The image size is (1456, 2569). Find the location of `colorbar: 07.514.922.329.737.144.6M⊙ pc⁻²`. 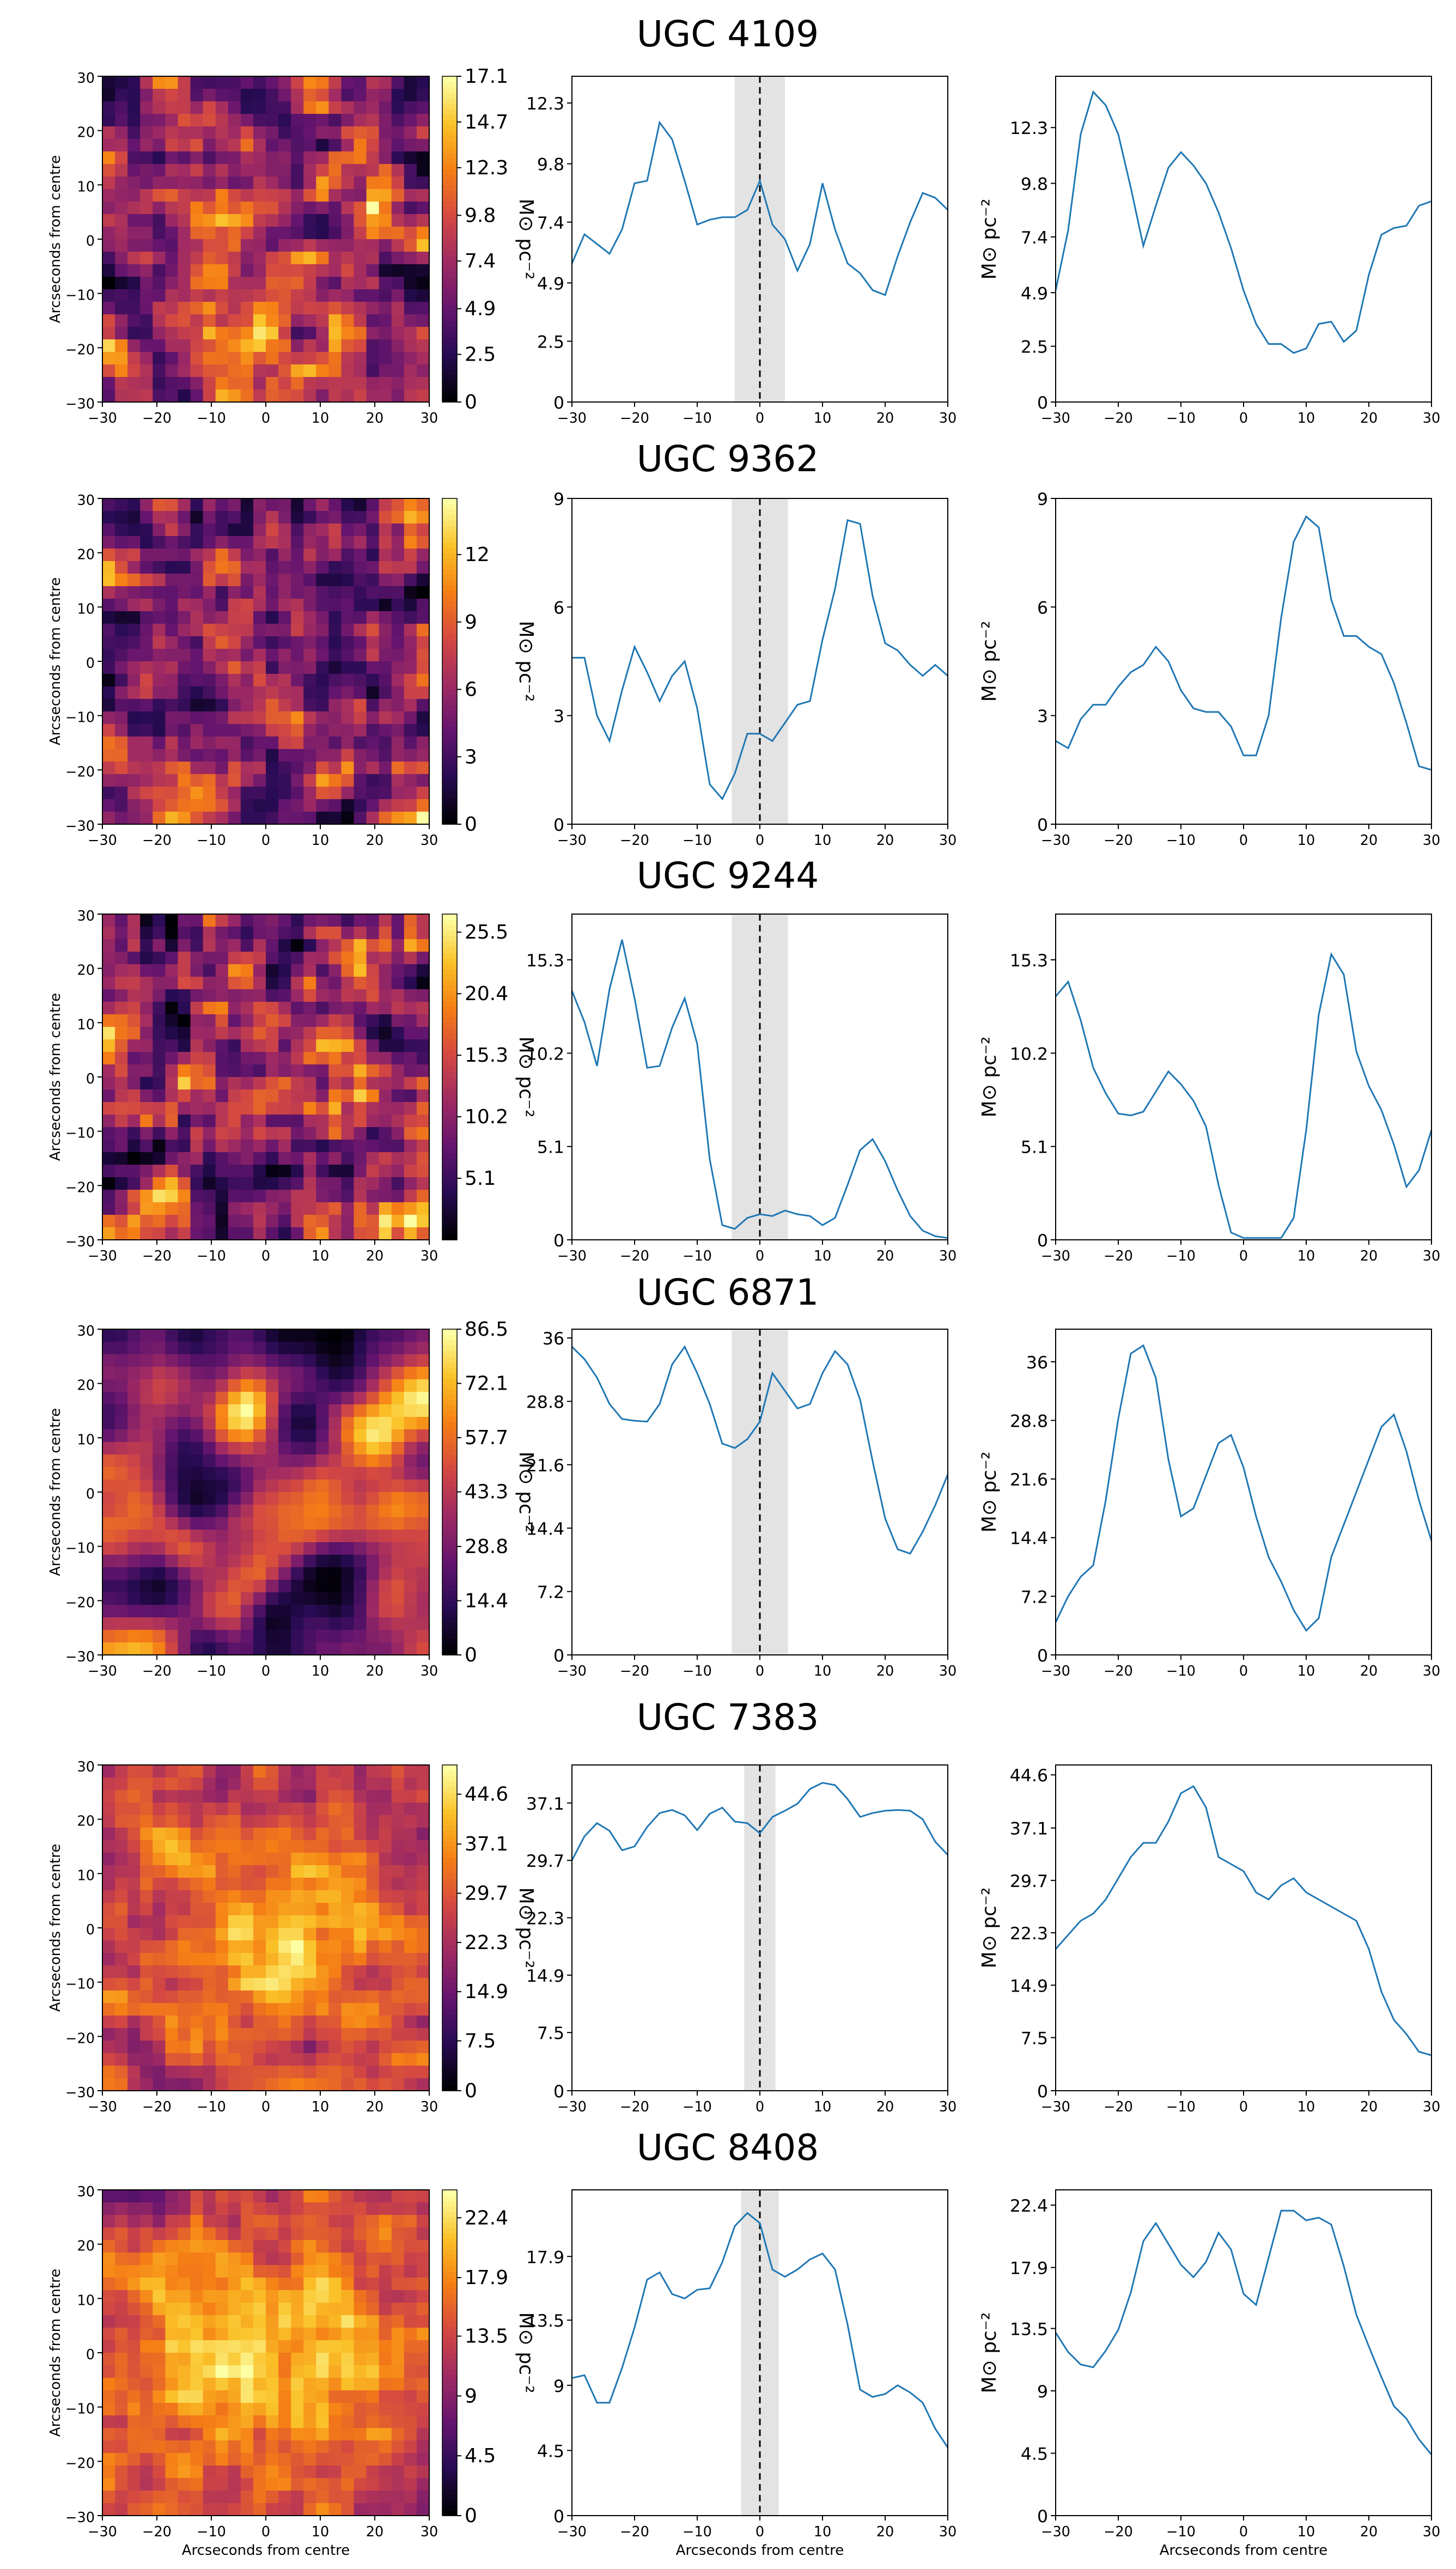

colorbar: 07.514.922.329.737.144.6M⊙ pc⁻² is located at coordinates (489, 1933).